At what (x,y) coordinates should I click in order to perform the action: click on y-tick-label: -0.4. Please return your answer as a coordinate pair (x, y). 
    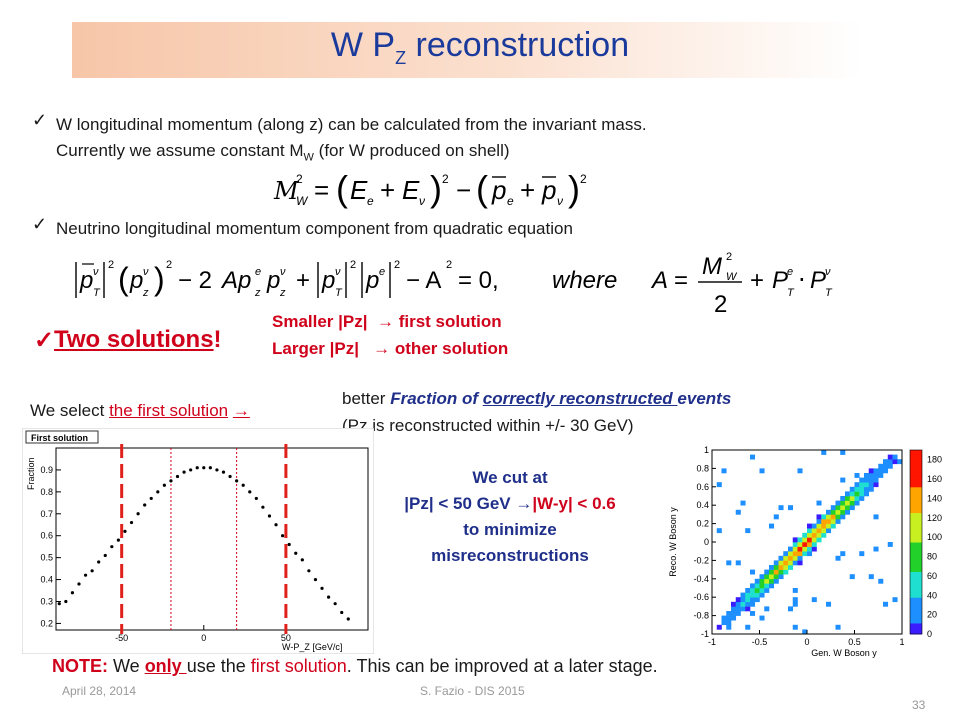
    Looking at the image, I should click on (701, 579).